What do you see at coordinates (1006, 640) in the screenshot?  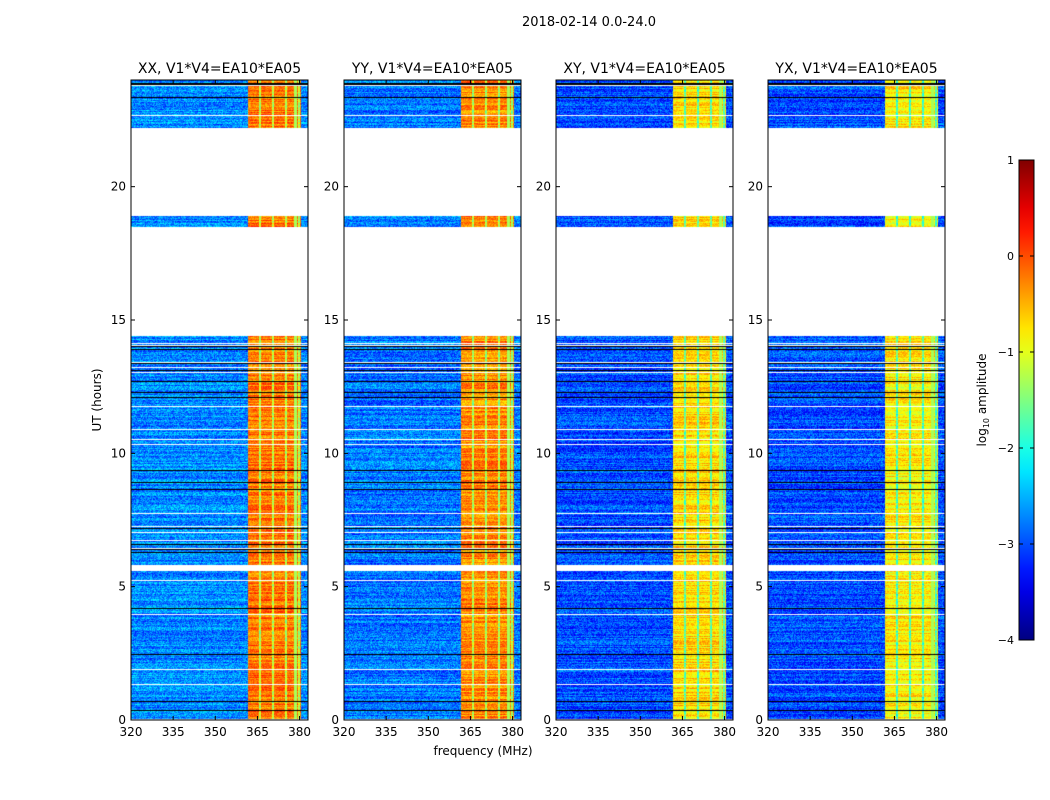 I see `colorbar-tick-label: −4` at bounding box center [1006, 640].